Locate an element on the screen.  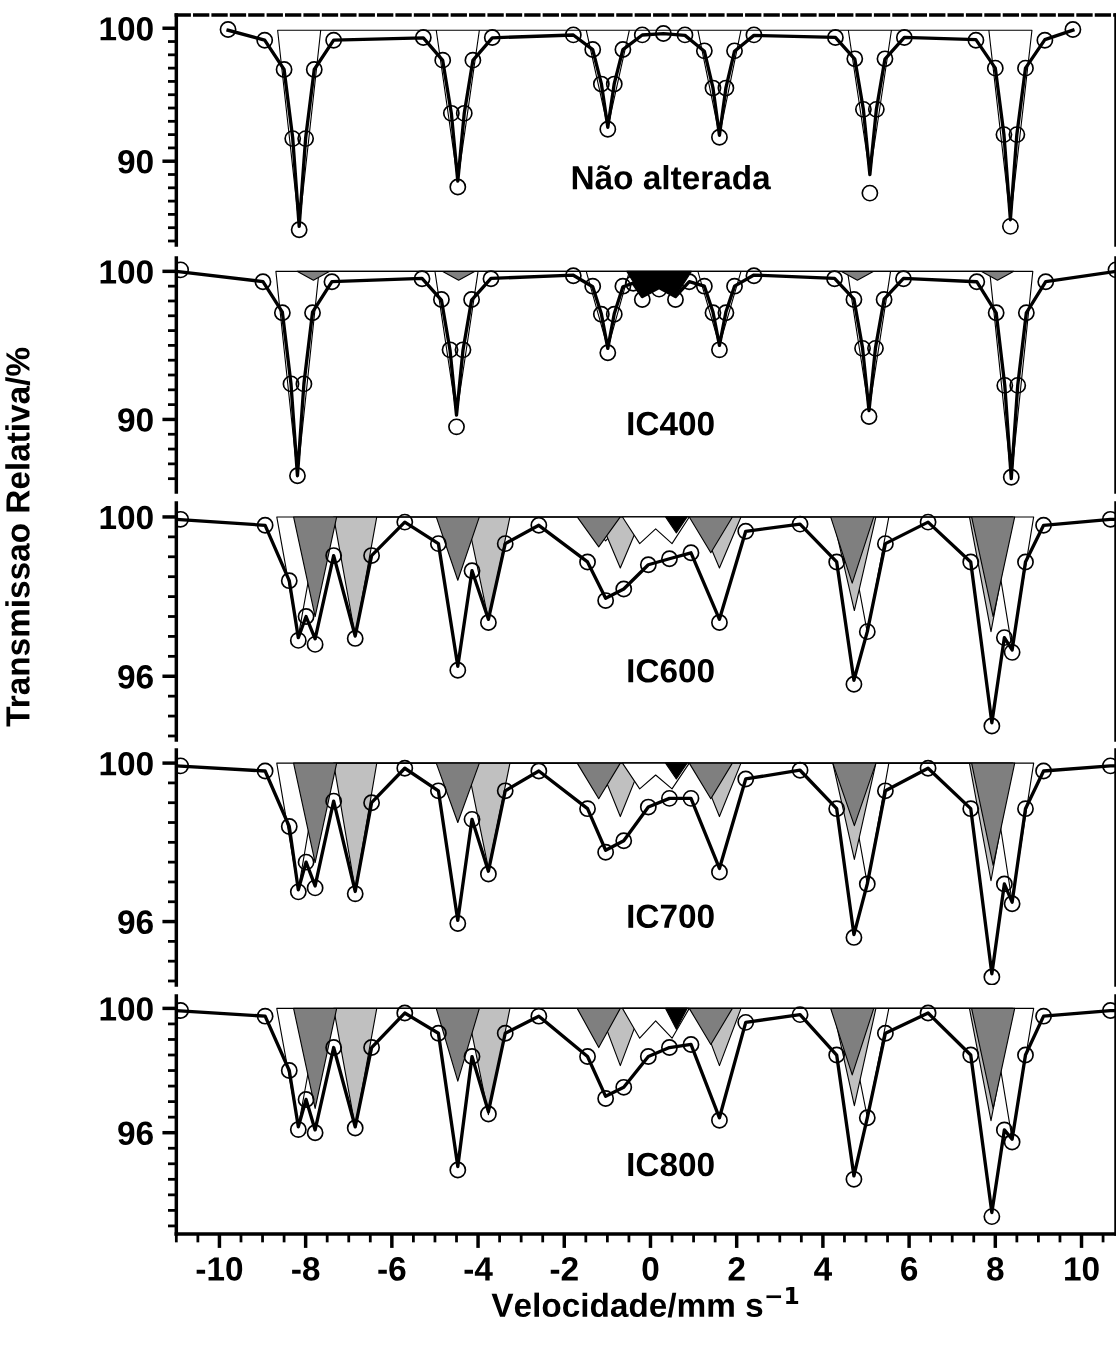
x-tick-label: -4 is located at coordinates (478, 1269).